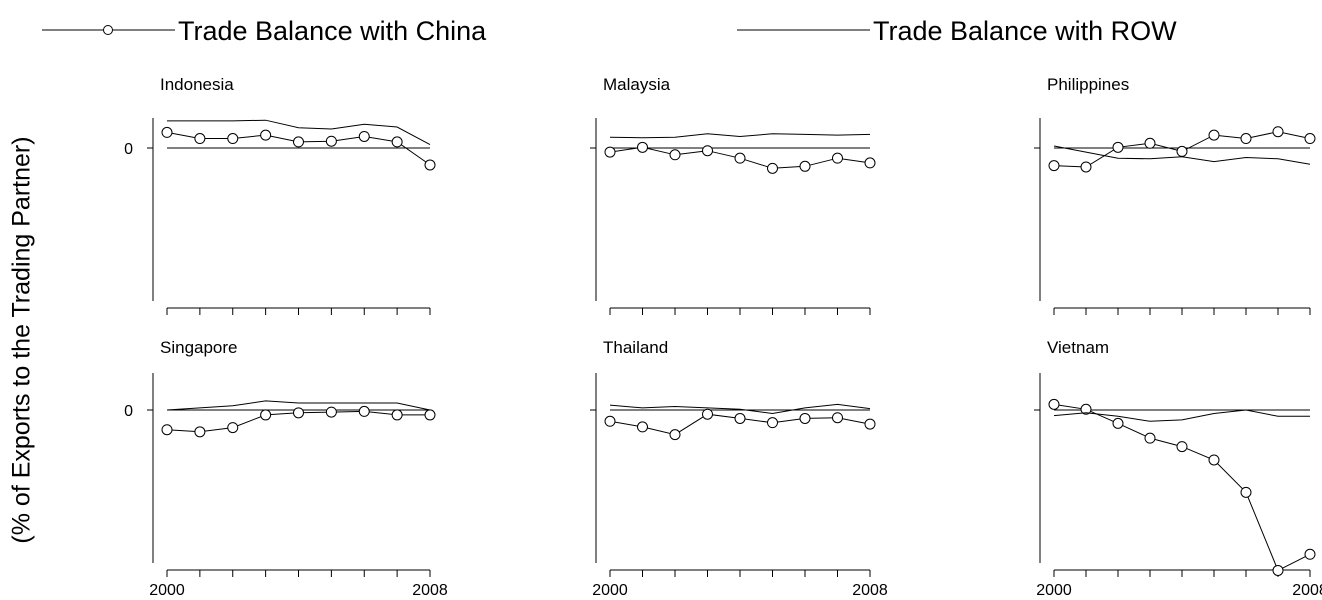  What do you see at coordinates (233, 428) in the screenshot?
I see `data-point-china-2002-singapore` at bounding box center [233, 428].